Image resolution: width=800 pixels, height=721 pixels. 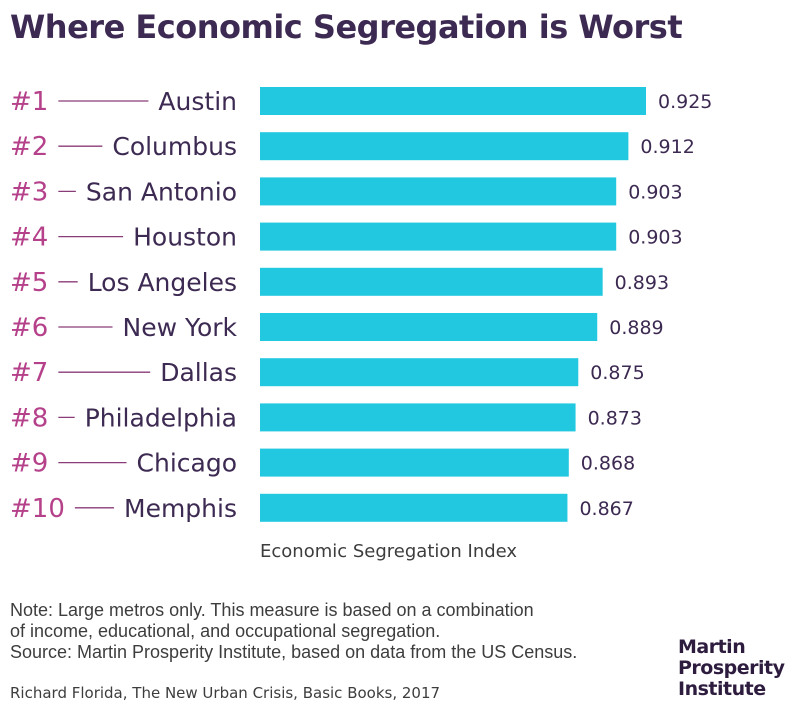 I want to click on rank-label: #8, so click(x=29, y=418).